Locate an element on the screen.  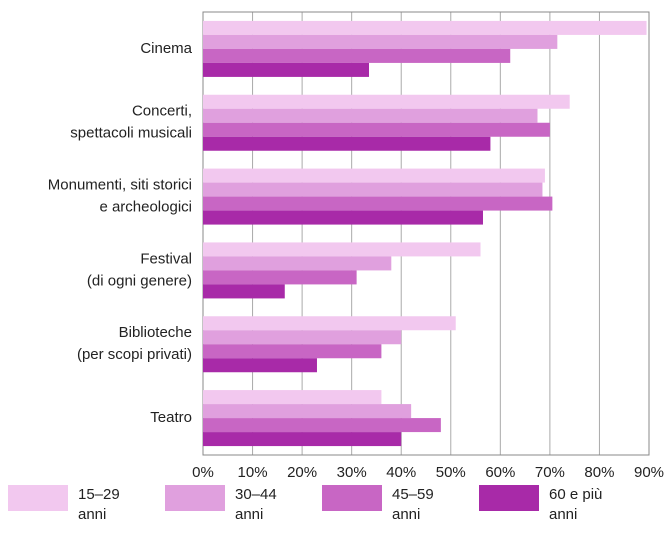
x-tick-label: 0% is located at coordinates (203, 472).